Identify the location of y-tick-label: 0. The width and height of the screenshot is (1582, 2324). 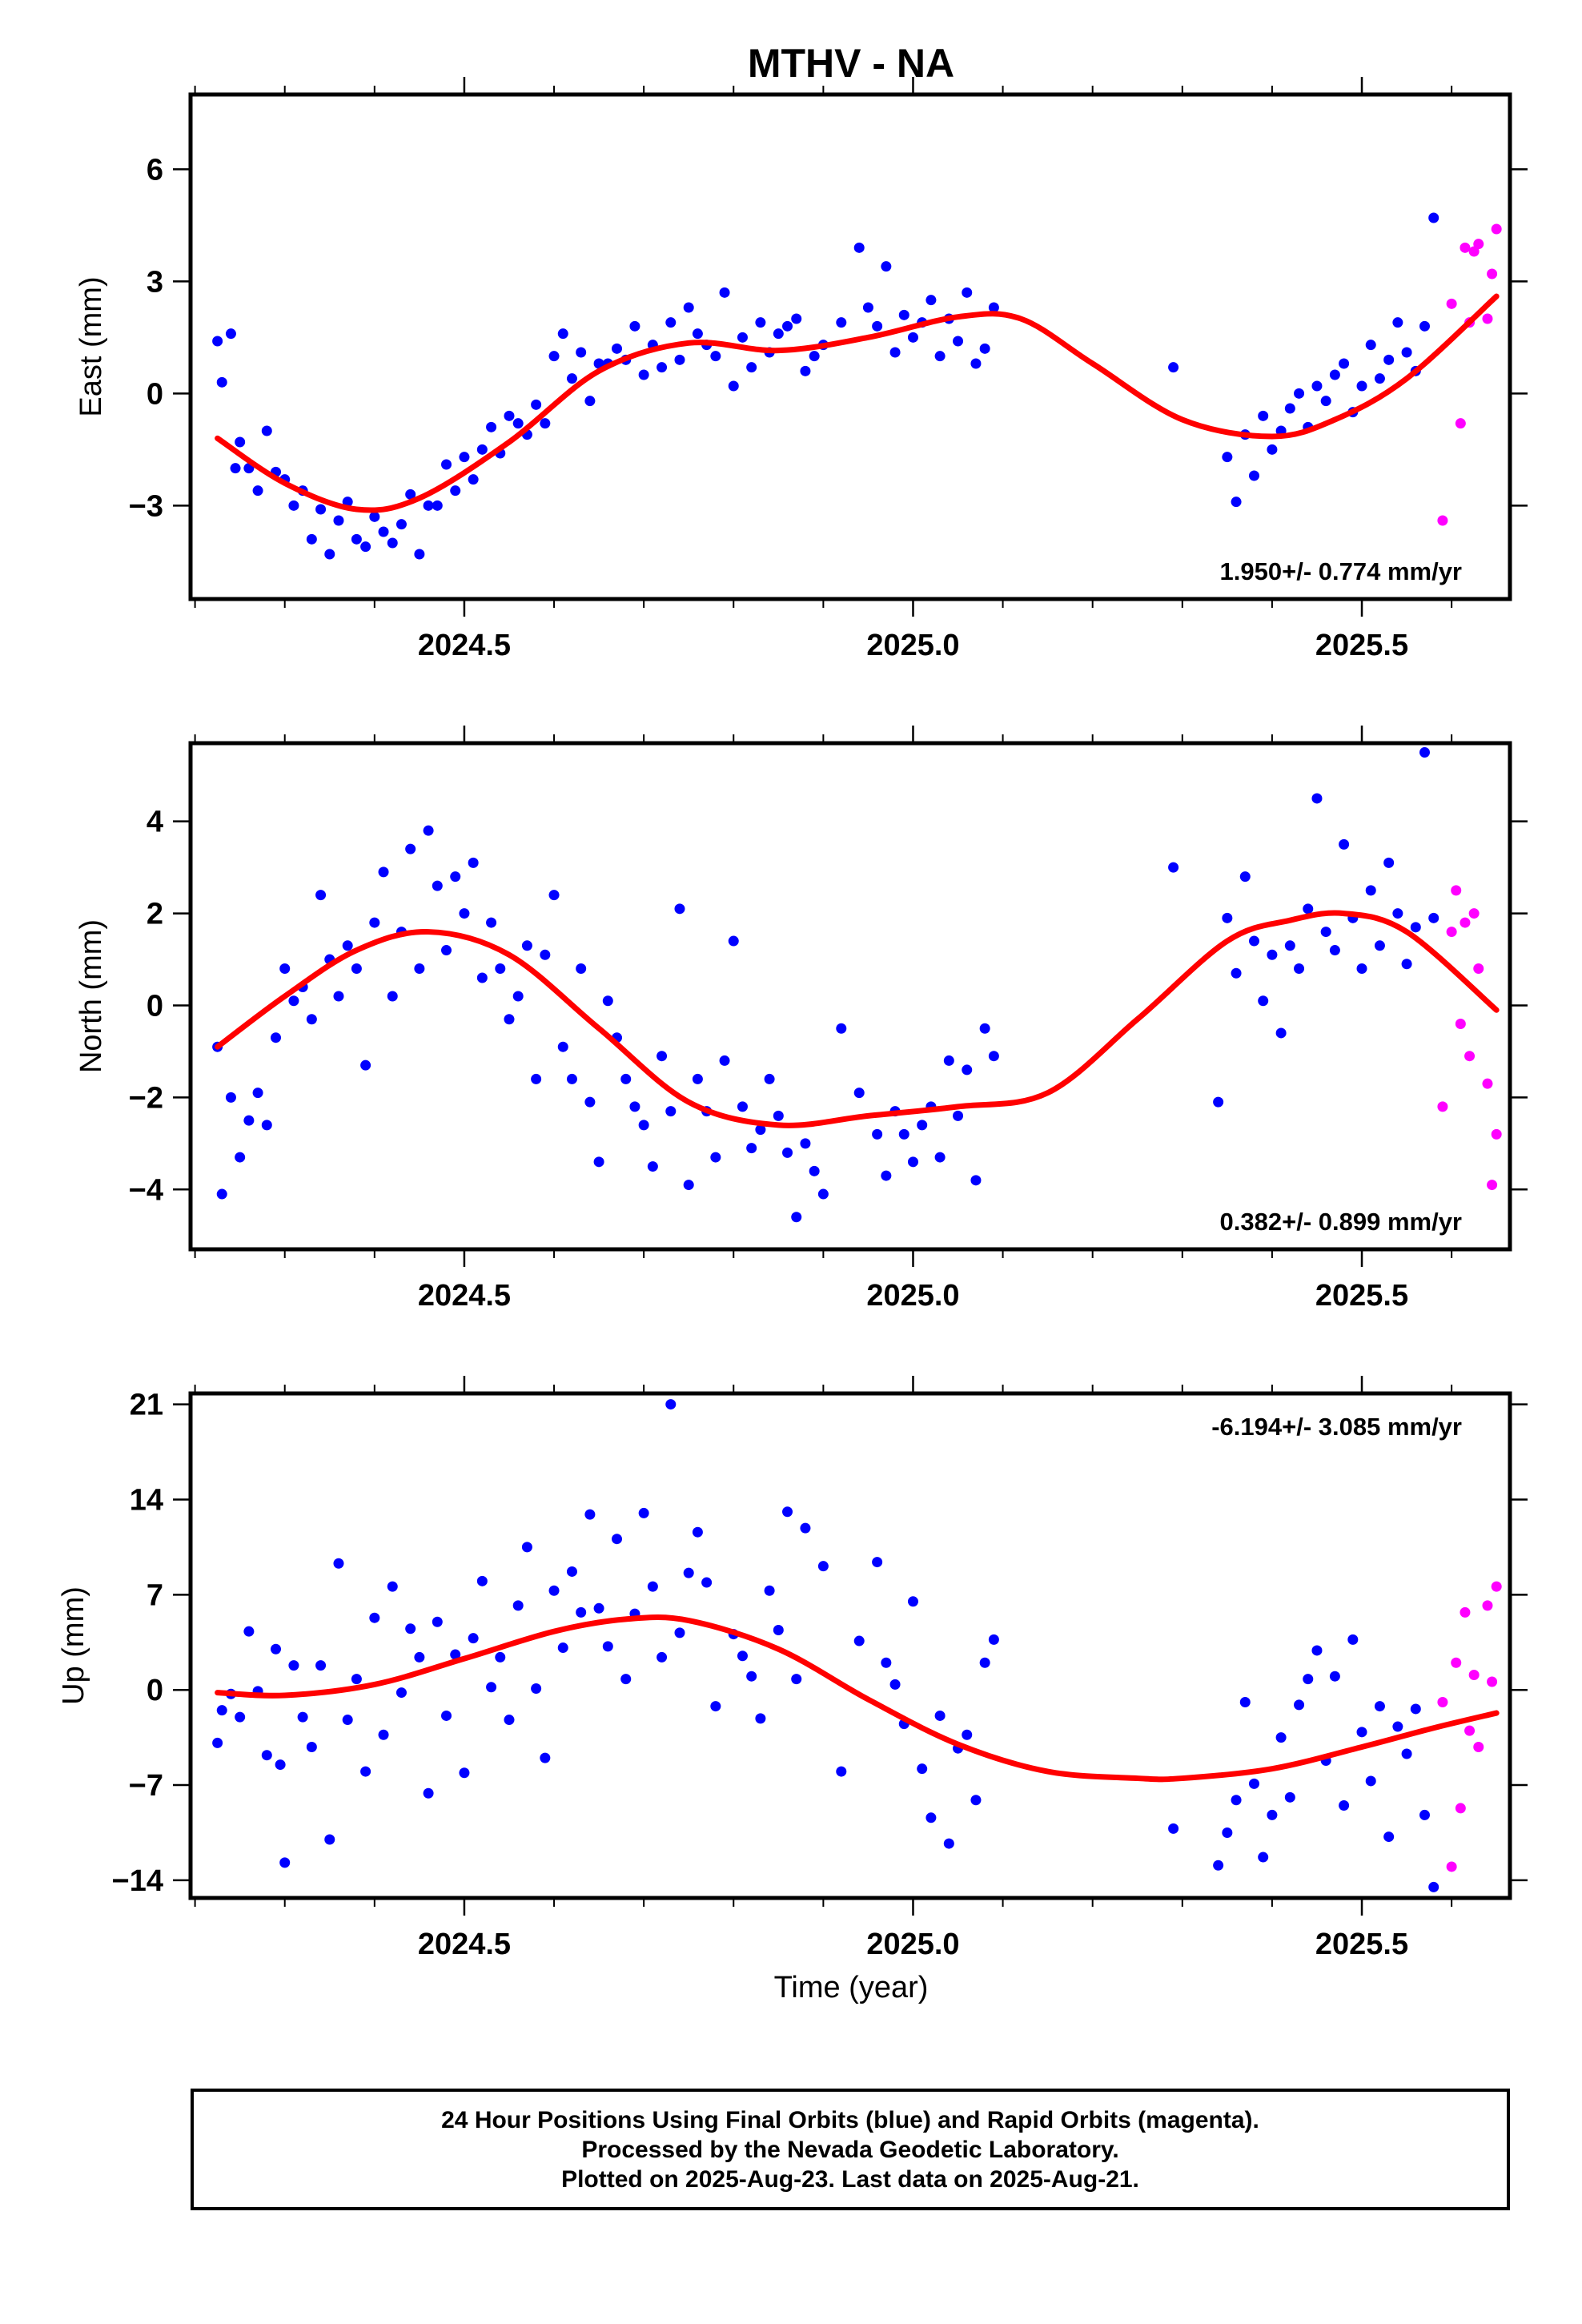
(155, 394).